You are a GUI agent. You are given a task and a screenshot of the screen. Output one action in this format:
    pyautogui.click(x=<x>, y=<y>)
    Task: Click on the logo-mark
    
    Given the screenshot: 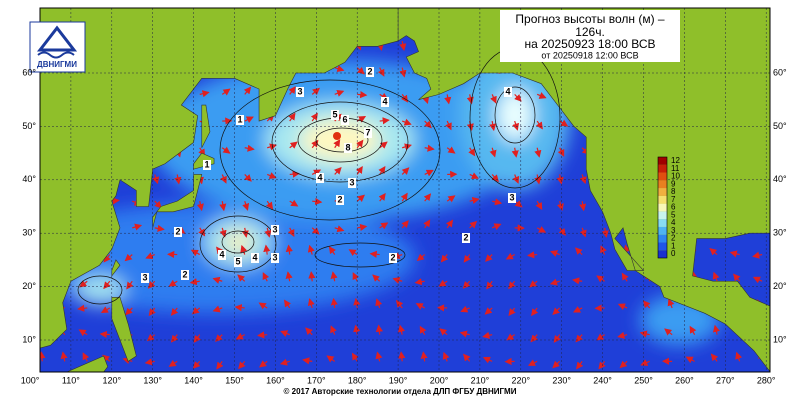 What is the action you would take?
    pyautogui.click(x=57, y=38)
    